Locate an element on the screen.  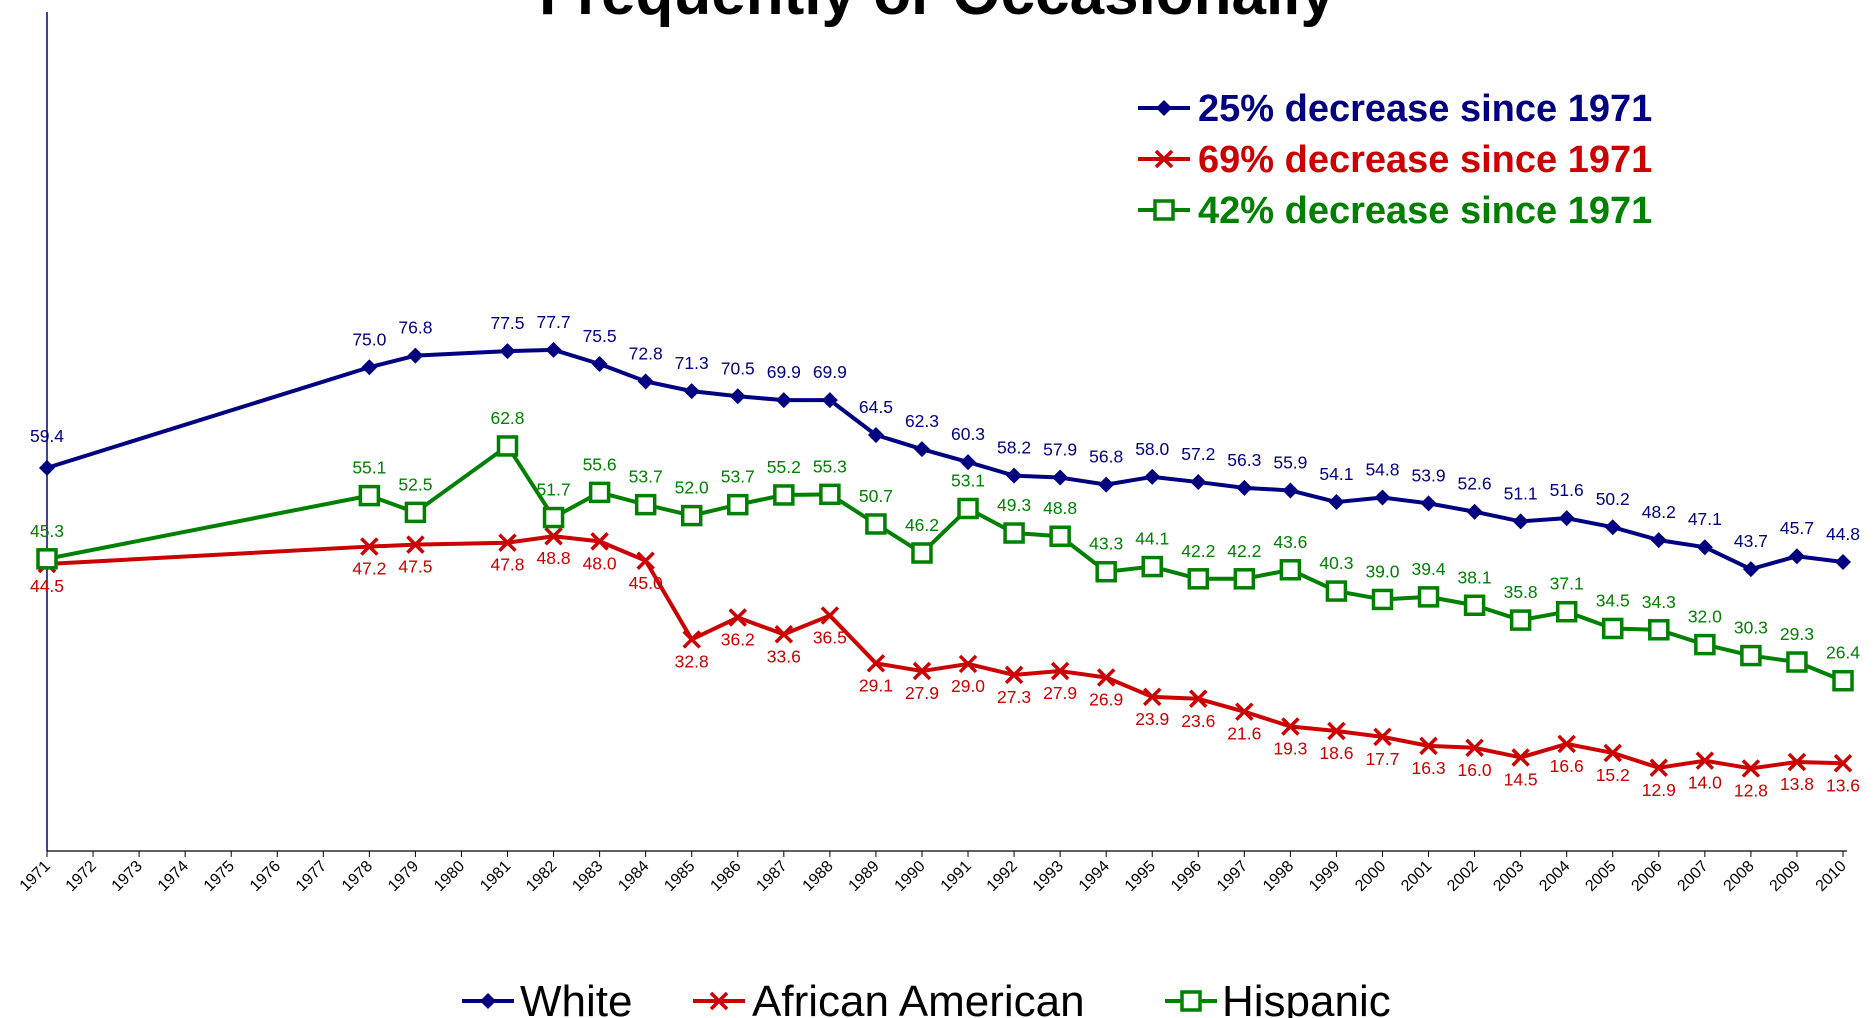
data-label: 52.5 is located at coordinates (415, 484).